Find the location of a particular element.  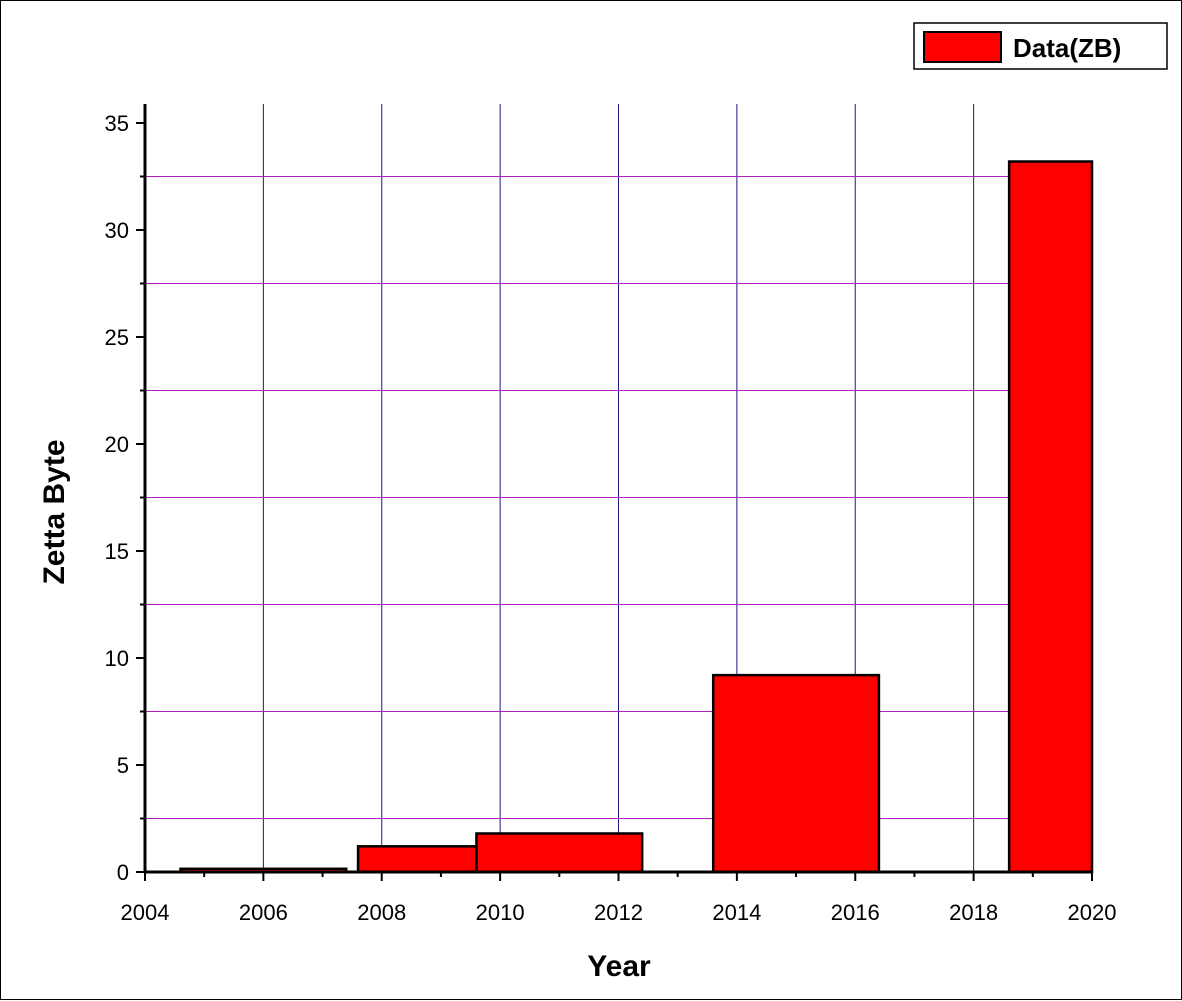

x-tick-label: 2012 is located at coordinates (618, 912).